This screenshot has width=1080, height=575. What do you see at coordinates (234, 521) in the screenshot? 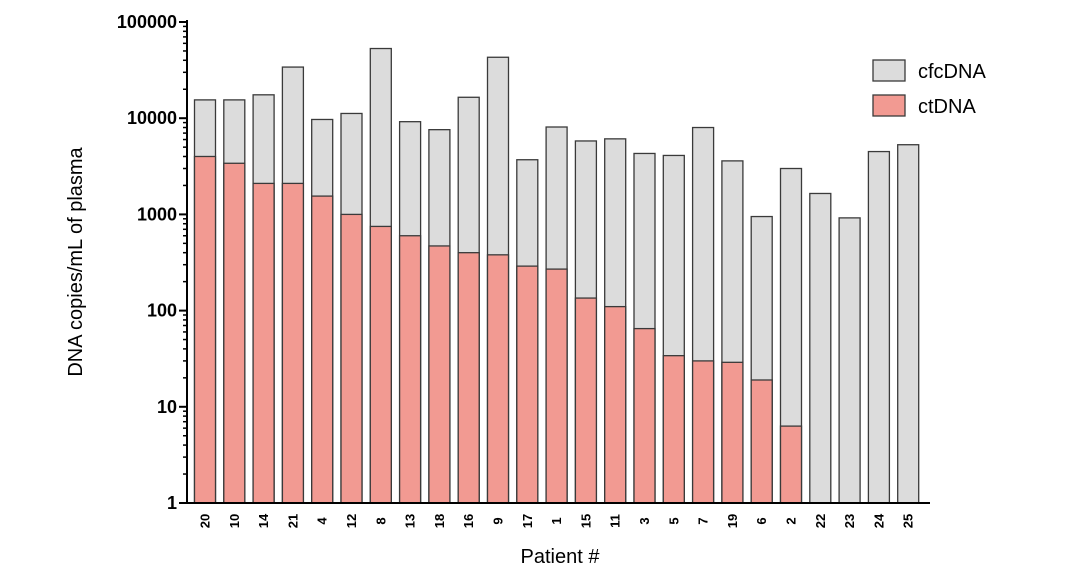
I see `x-tick-label: 10` at bounding box center [234, 521].